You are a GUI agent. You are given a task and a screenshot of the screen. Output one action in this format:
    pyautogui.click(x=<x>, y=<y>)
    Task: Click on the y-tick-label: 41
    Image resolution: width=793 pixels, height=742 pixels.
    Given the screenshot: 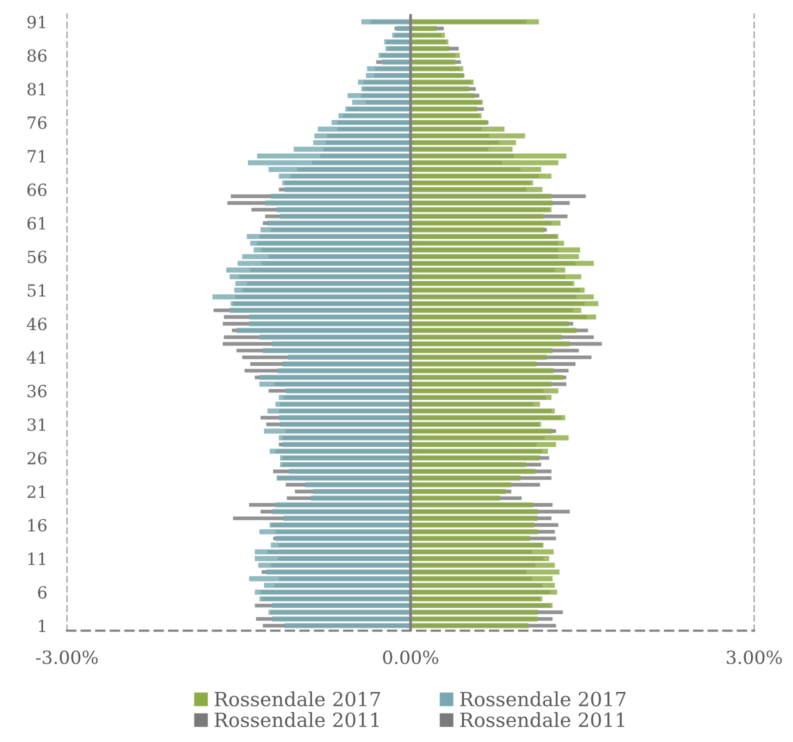 What is the action you would take?
    pyautogui.click(x=36, y=357)
    